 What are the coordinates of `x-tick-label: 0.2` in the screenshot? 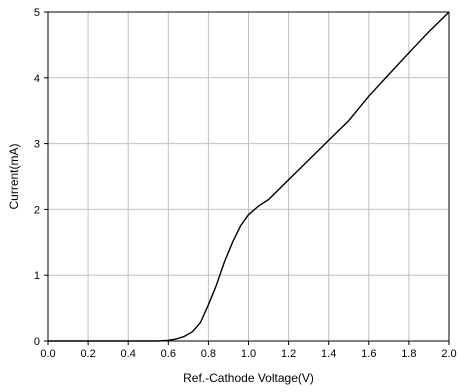 It's located at (87, 354).